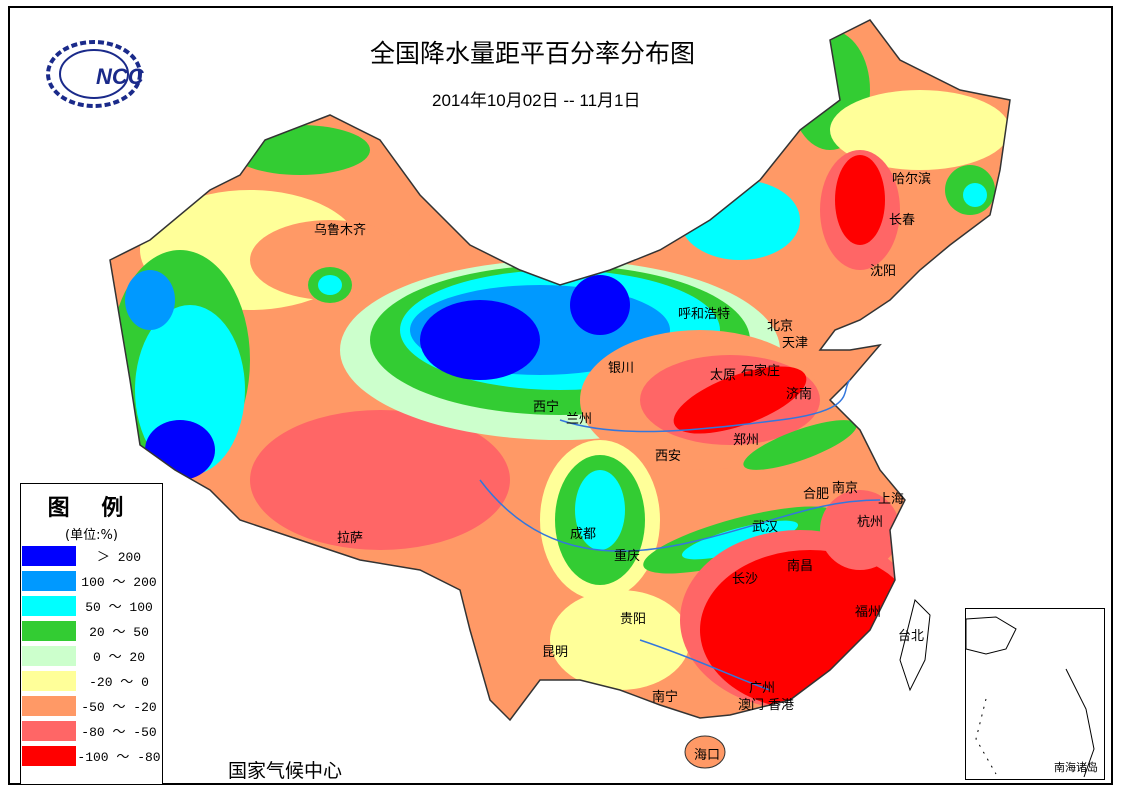  Describe the element at coordinates (704, 314) in the screenshot. I see `city-label: 呼和浩特` at that location.